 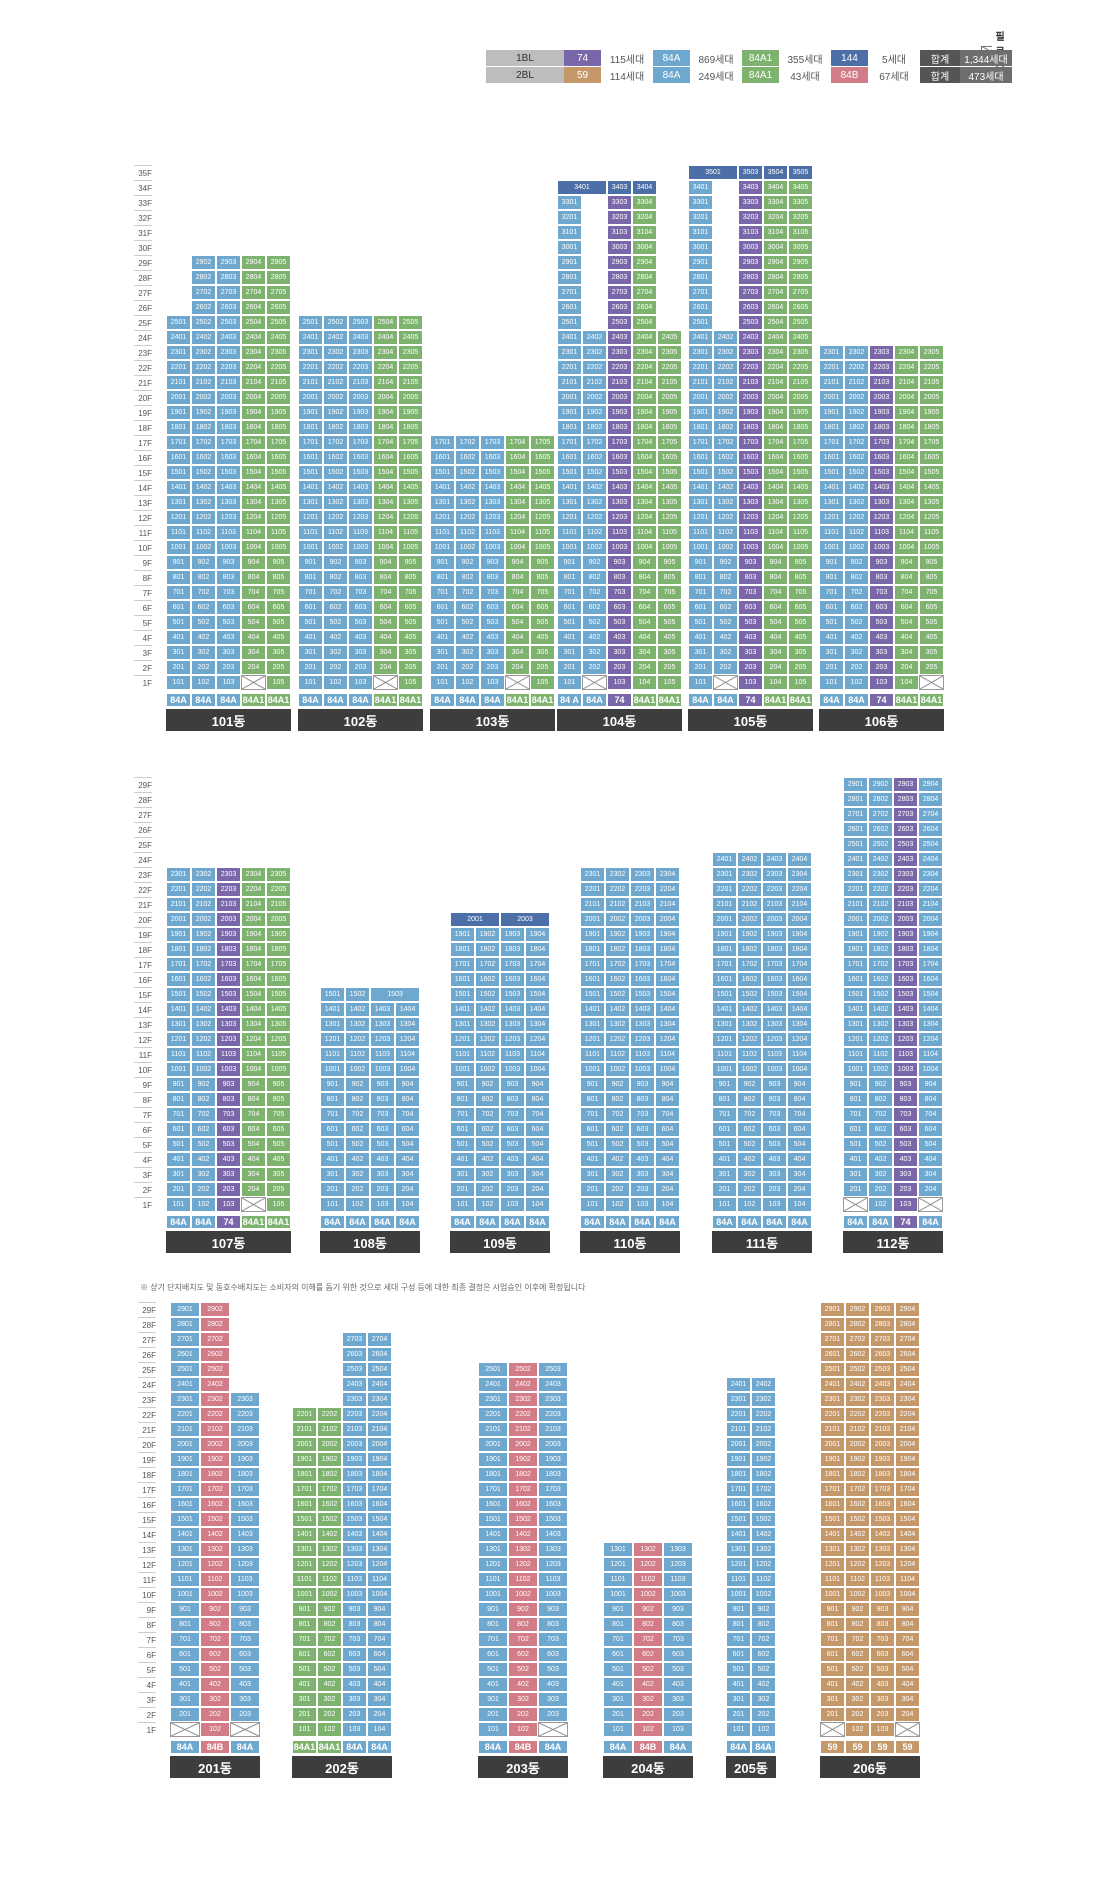 What do you see at coordinates (644, 247) in the screenshot?
I see `unit-cell: 3004` at bounding box center [644, 247].